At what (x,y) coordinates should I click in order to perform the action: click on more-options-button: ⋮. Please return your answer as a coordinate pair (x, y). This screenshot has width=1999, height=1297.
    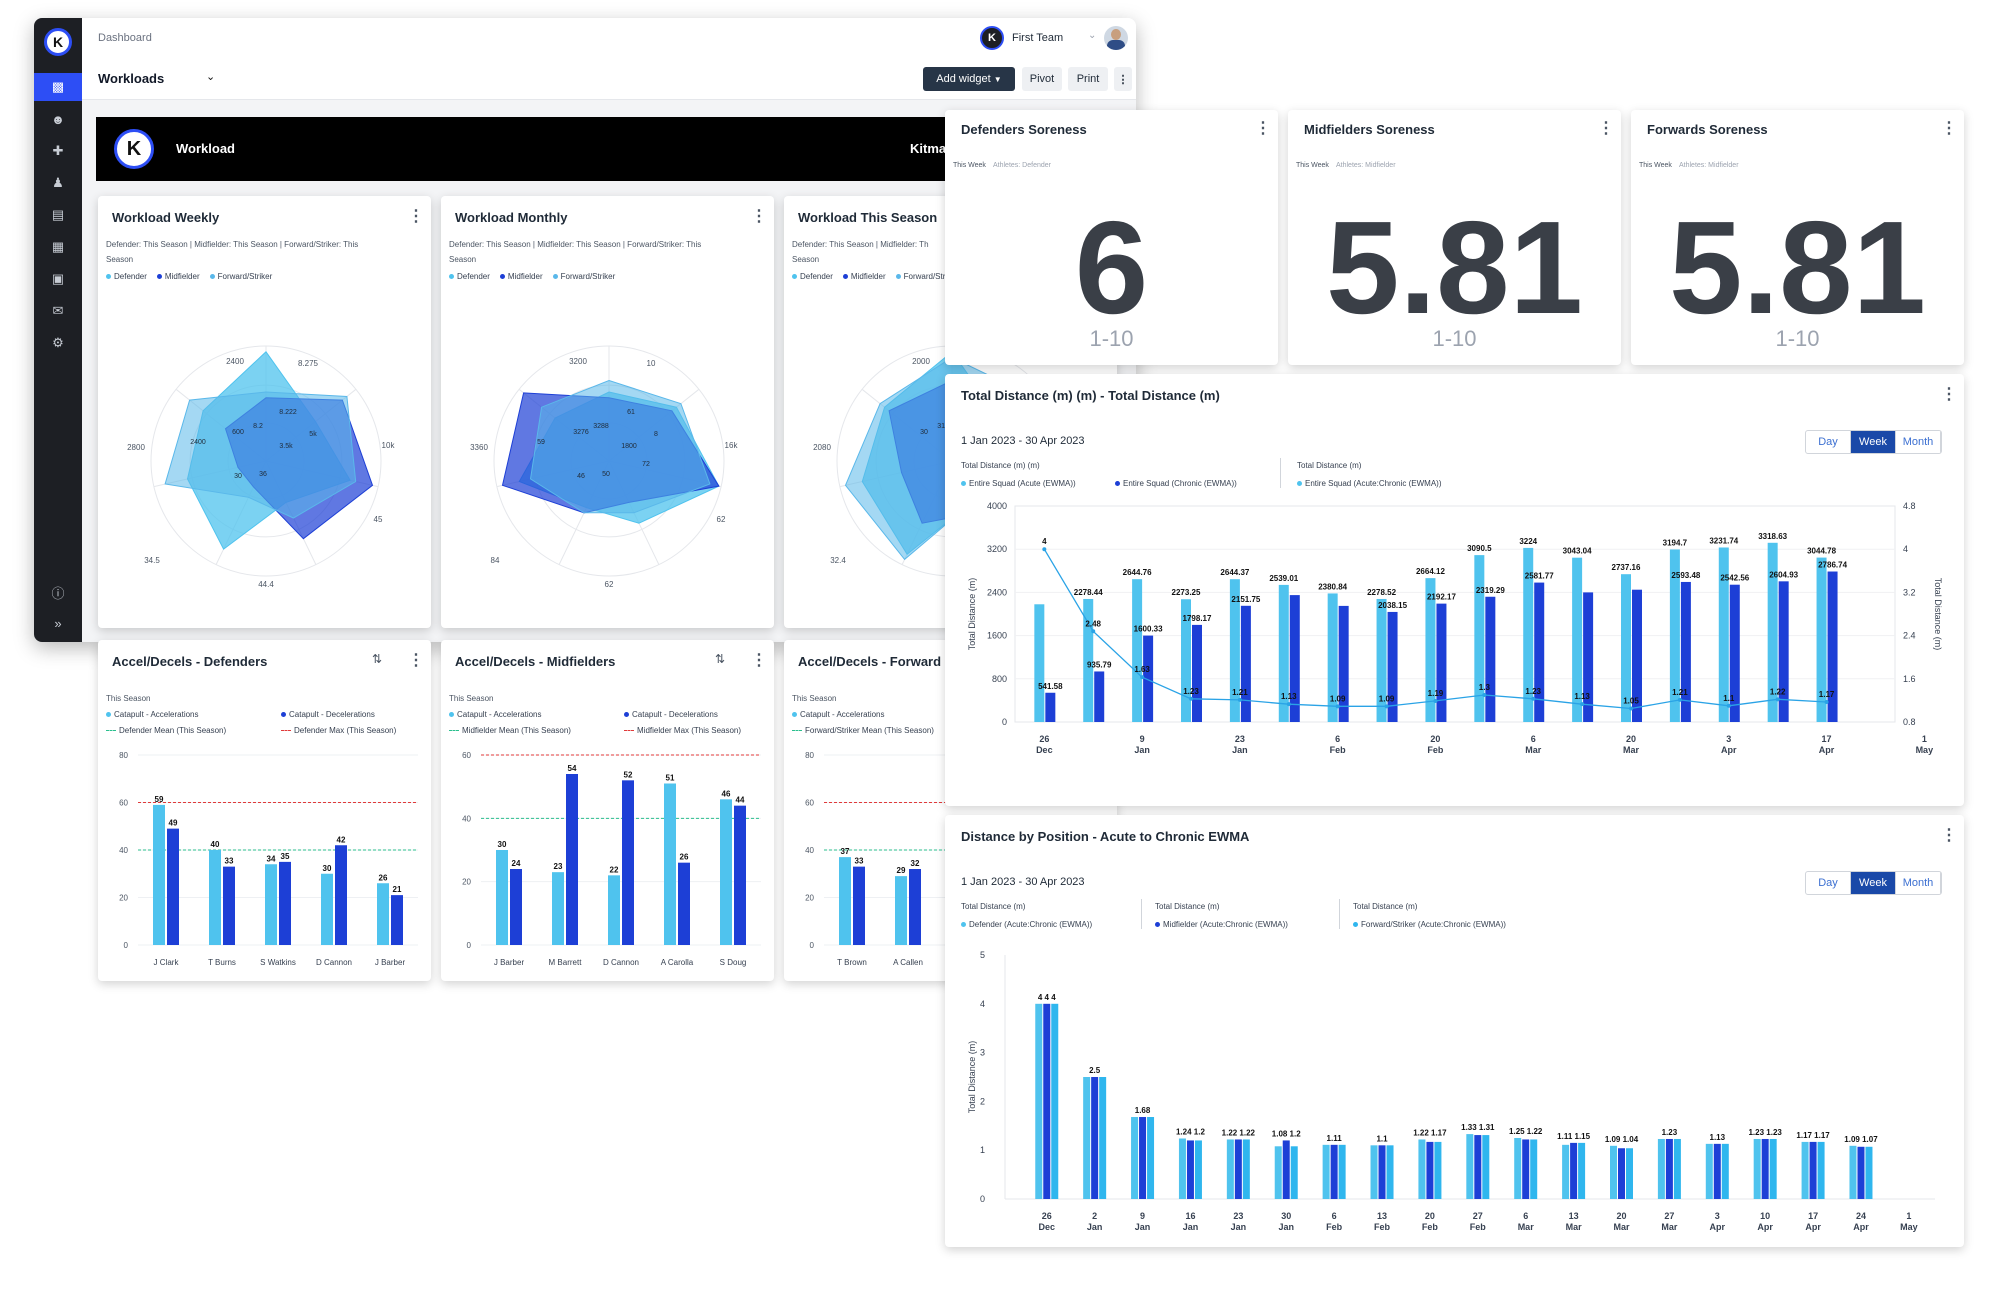
    Looking at the image, I should click on (1123, 79).